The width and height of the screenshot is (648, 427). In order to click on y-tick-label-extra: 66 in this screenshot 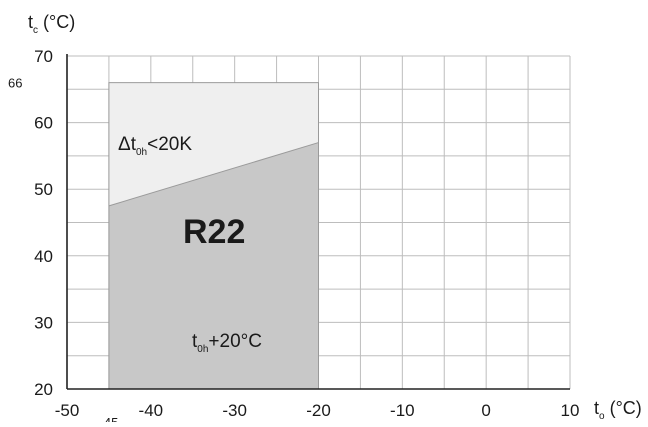, I will do `click(15, 83)`.